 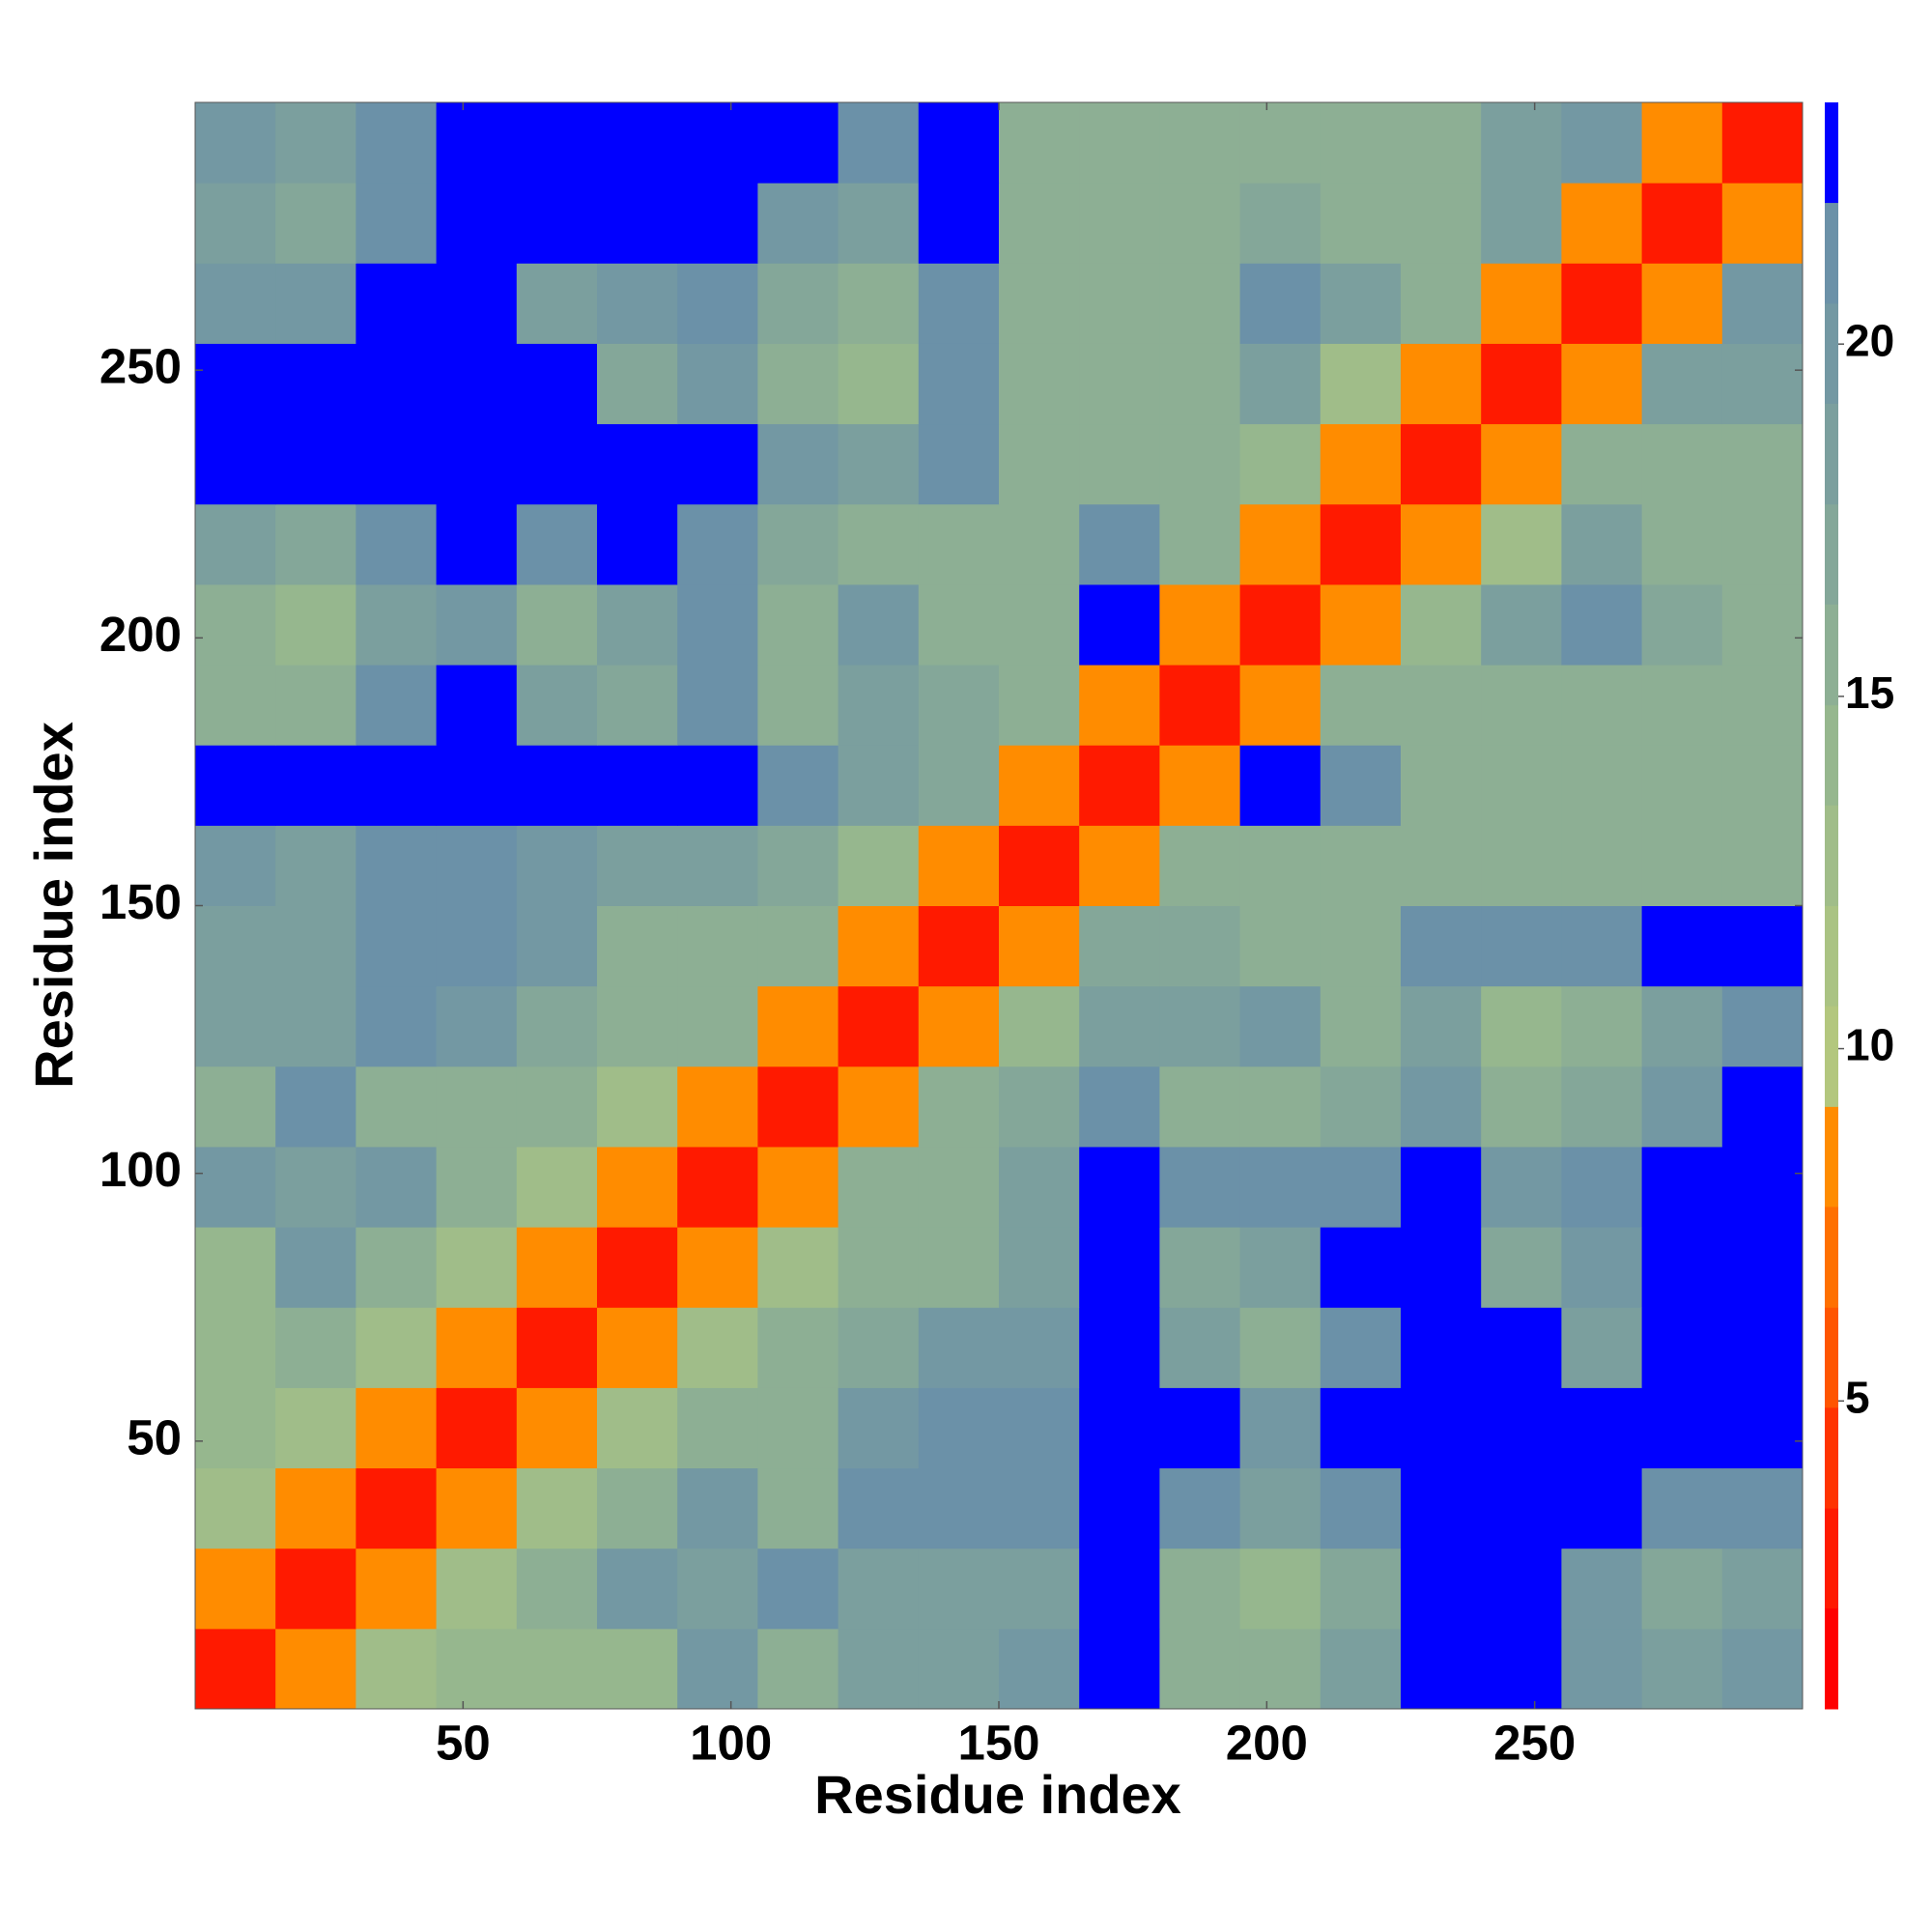 I want to click on x-tick-label: 250, so click(x=1534, y=1742).